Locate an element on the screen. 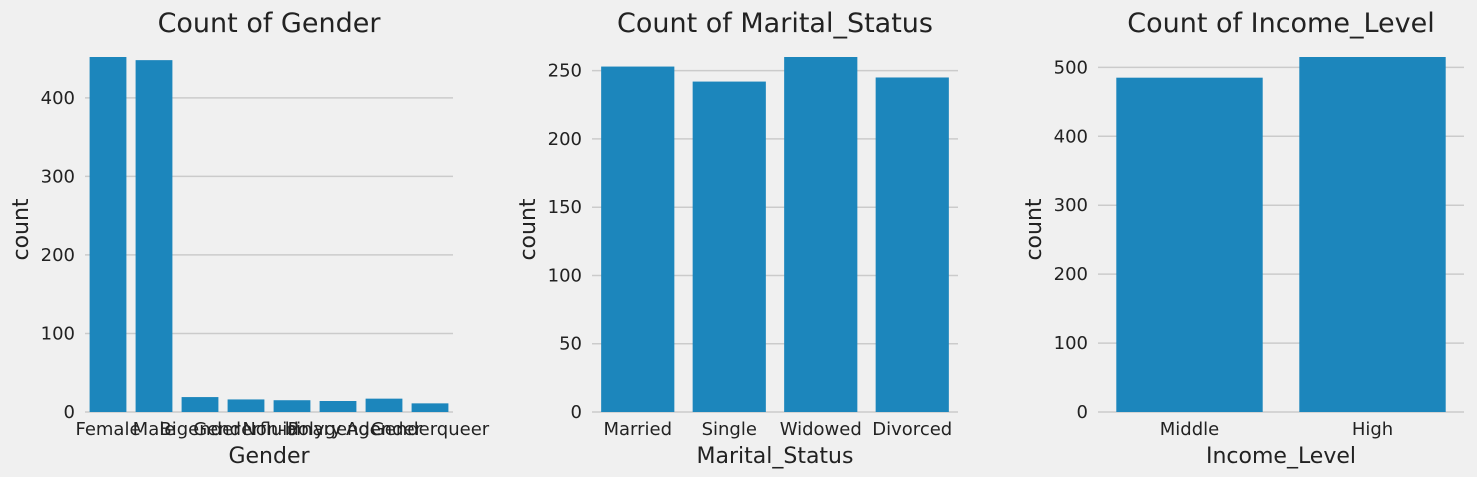 This screenshot has height=477, width=1477. x-tick-label: Genderfluid is located at coordinates (246, 429).